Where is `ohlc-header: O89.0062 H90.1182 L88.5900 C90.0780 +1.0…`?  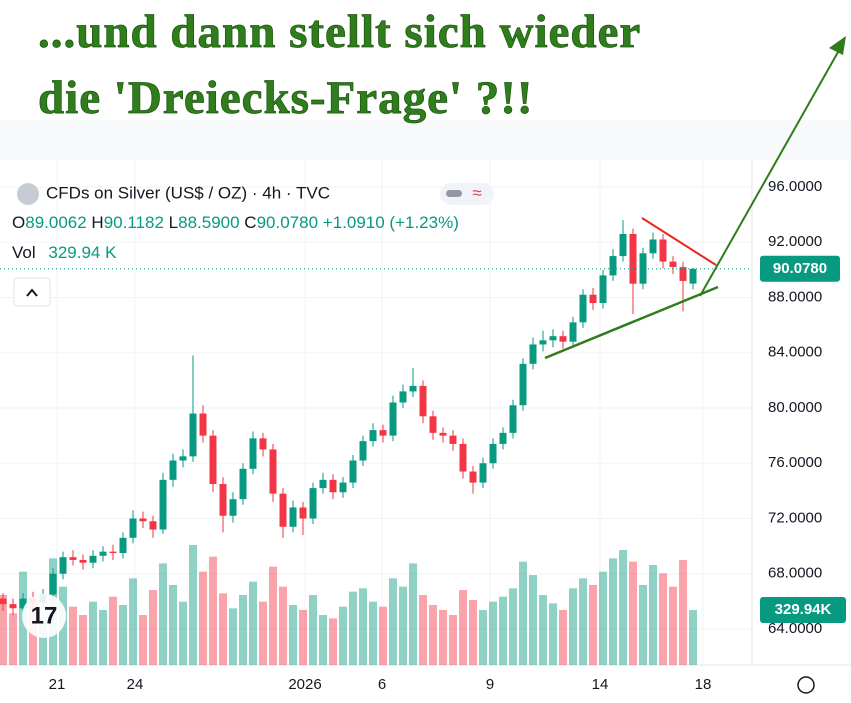 ohlc-header: O89.0062 H90.1182 L88.5900 C90.0780 +1.0… is located at coordinates (235, 222).